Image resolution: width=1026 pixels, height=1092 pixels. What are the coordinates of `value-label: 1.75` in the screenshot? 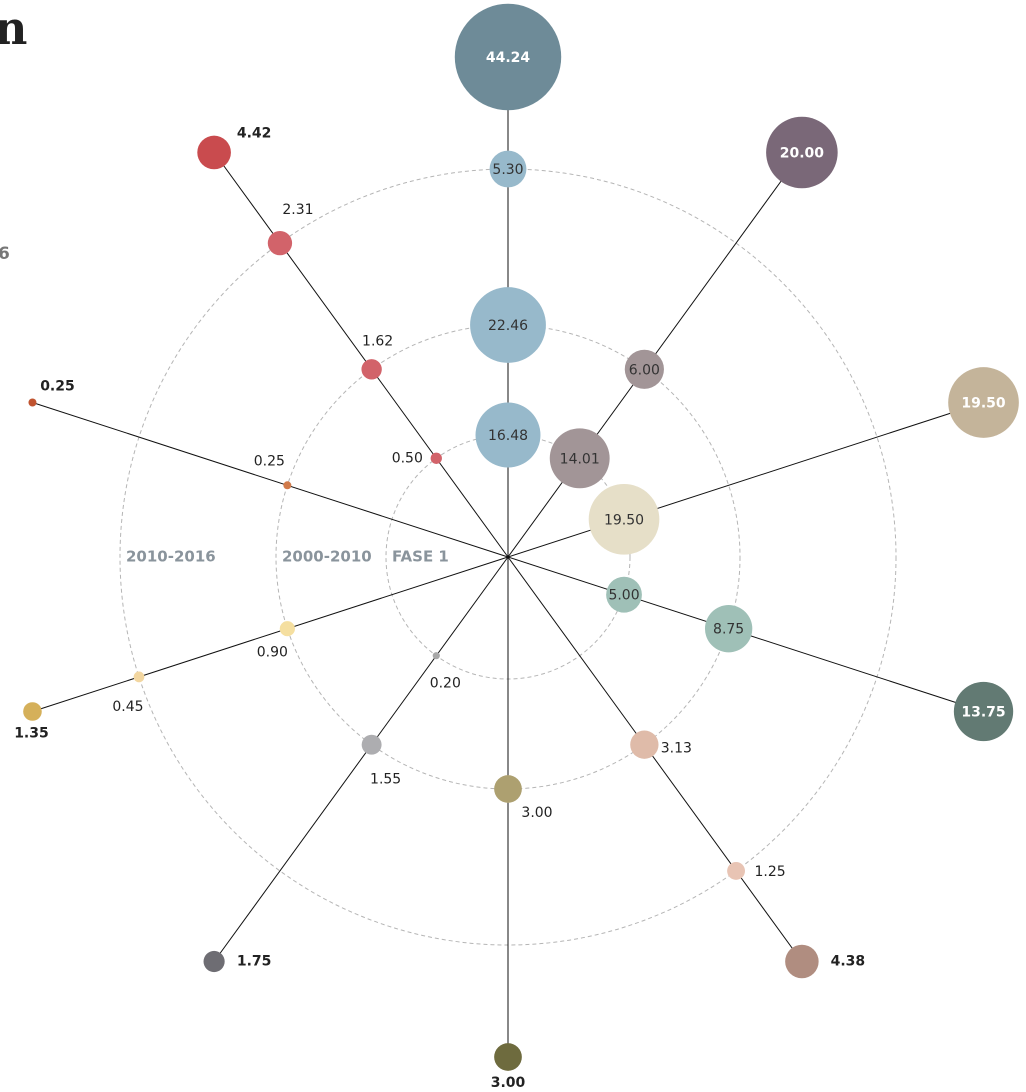 It's located at (254, 962).